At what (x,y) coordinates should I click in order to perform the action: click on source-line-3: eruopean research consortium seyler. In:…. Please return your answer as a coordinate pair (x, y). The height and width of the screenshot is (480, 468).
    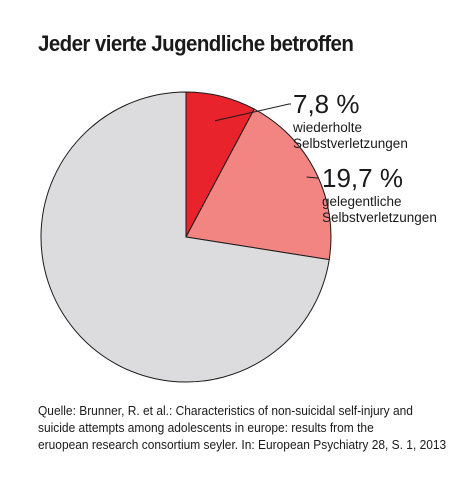
    Looking at the image, I should click on (242, 444).